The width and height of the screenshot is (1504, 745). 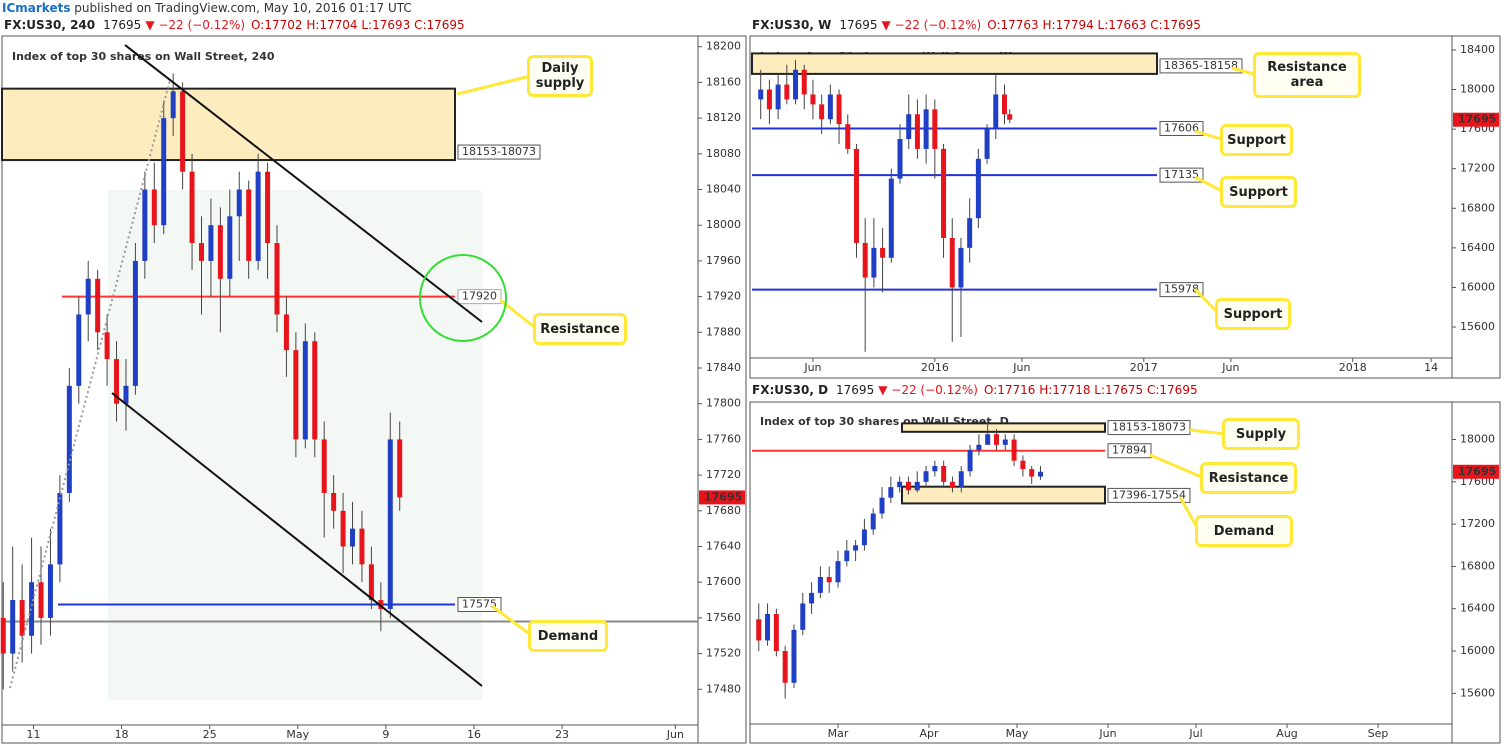 What do you see at coordinates (723, 438) in the screenshot?
I see `y-tick-label: 17760` at bounding box center [723, 438].